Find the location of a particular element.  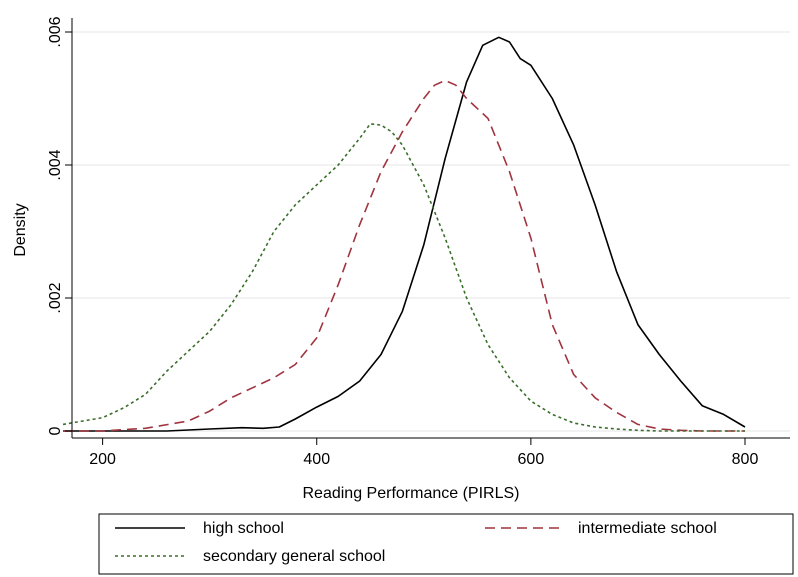

x-tick-label: 600 is located at coordinates (531, 459).